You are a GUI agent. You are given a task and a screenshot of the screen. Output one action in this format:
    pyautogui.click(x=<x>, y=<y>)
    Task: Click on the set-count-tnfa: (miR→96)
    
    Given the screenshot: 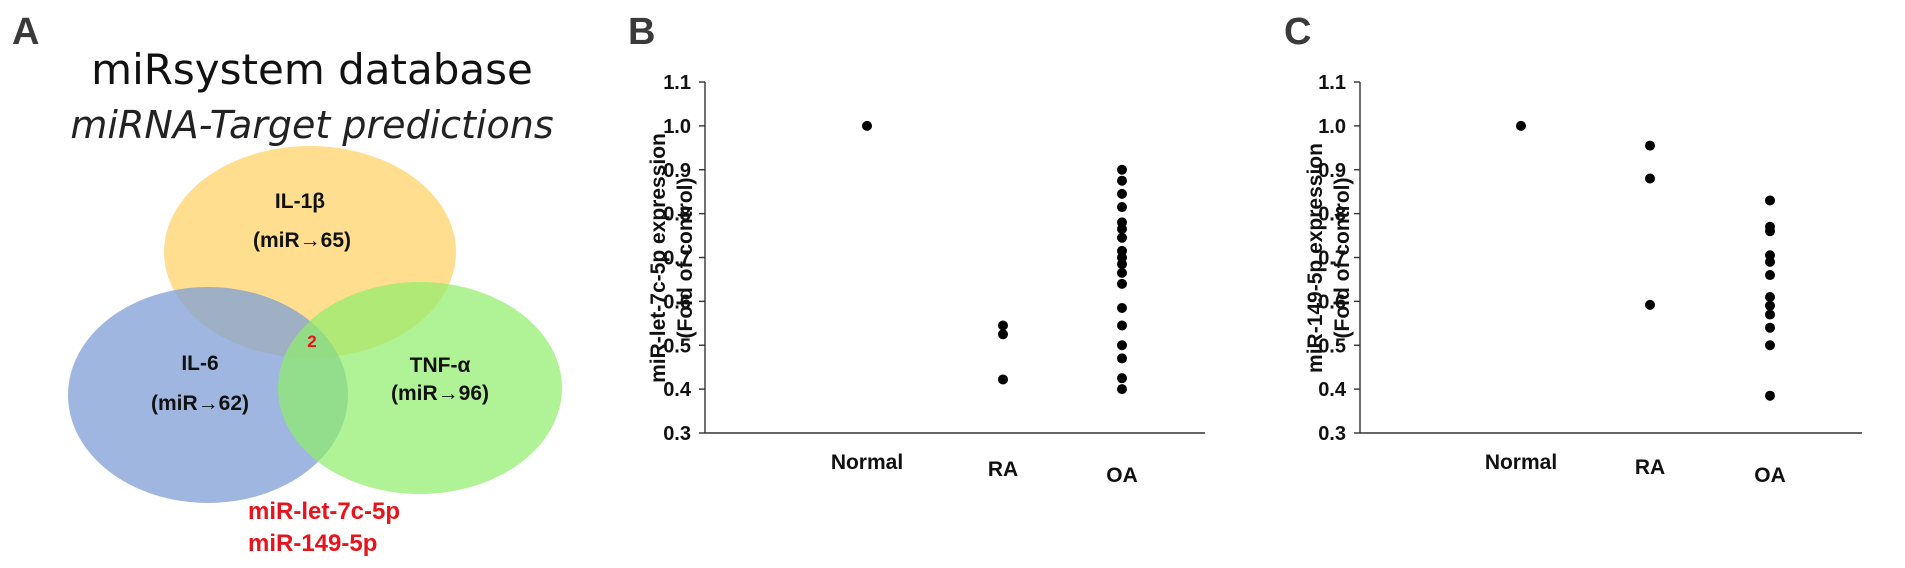 What is the action you would take?
    pyautogui.click(x=440, y=393)
    